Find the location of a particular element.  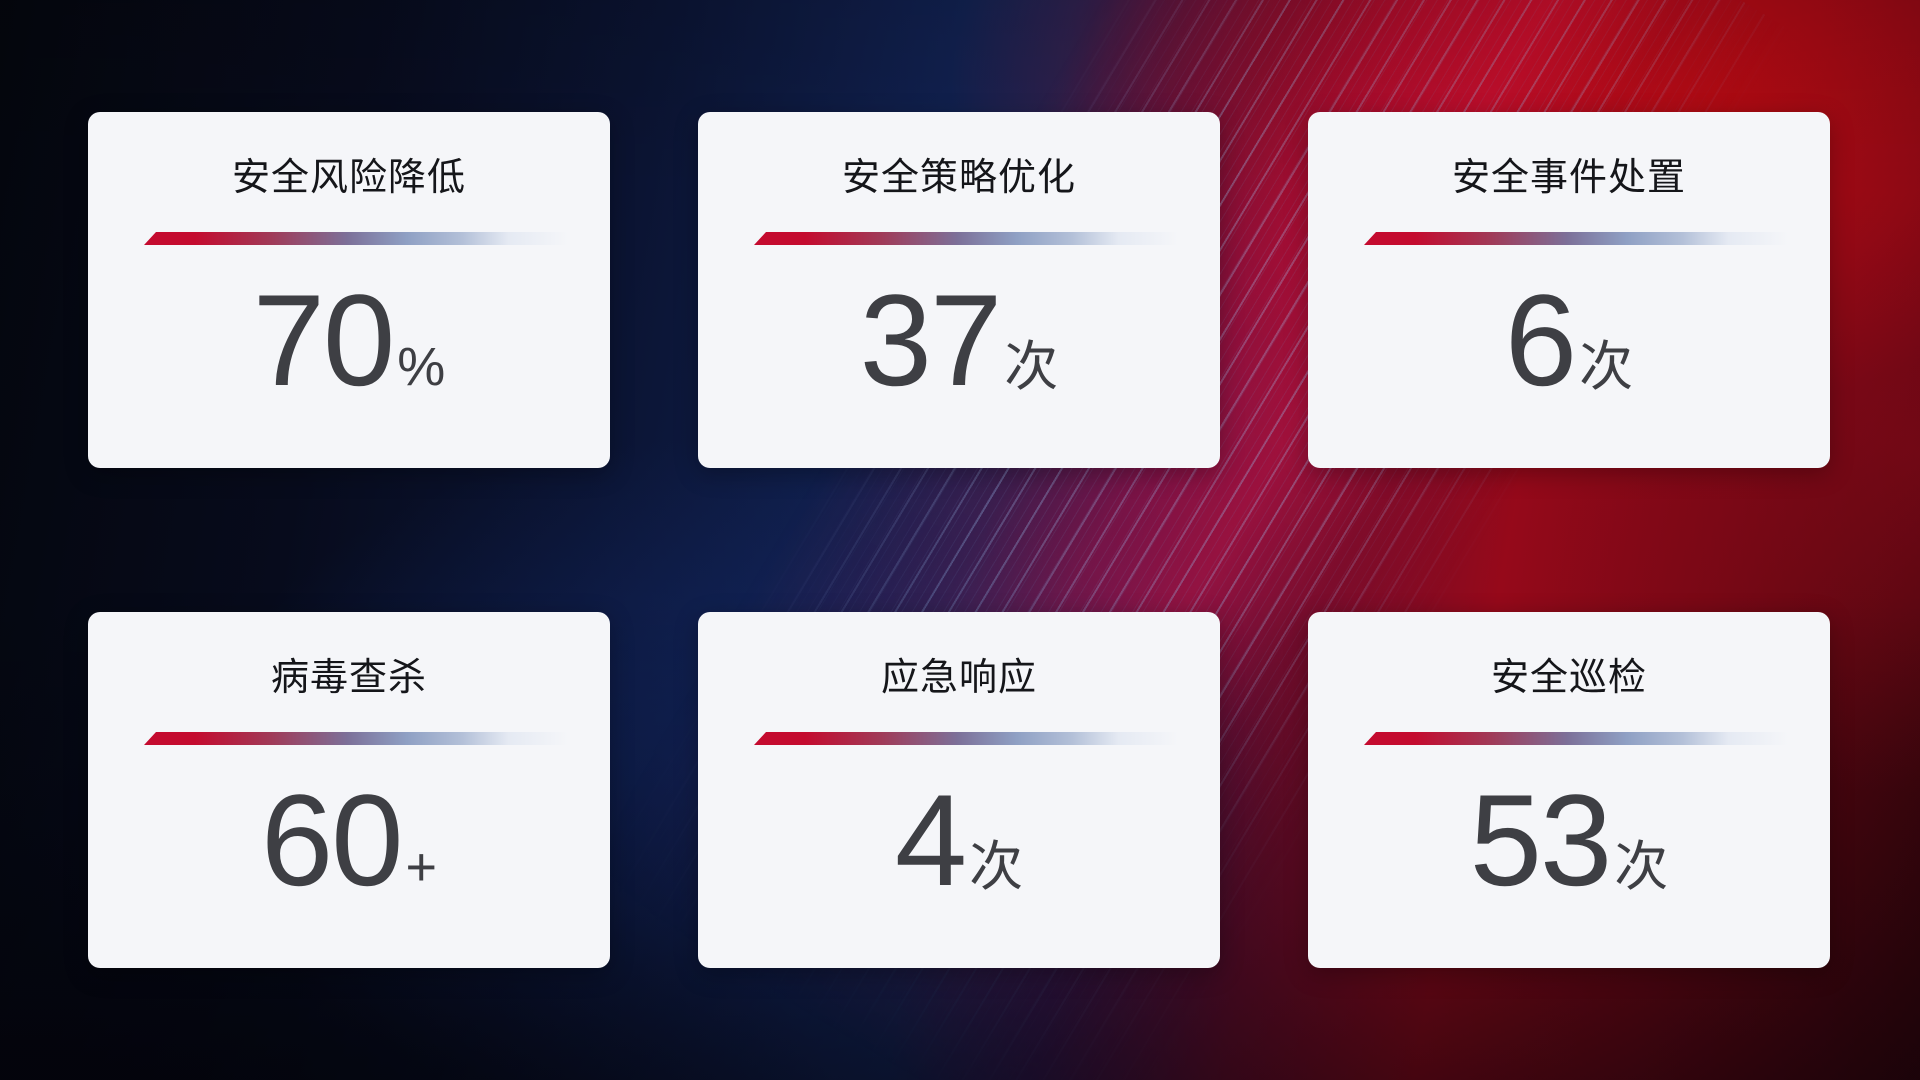

card-value: 53 次 is located at coordinates (1569, 840).